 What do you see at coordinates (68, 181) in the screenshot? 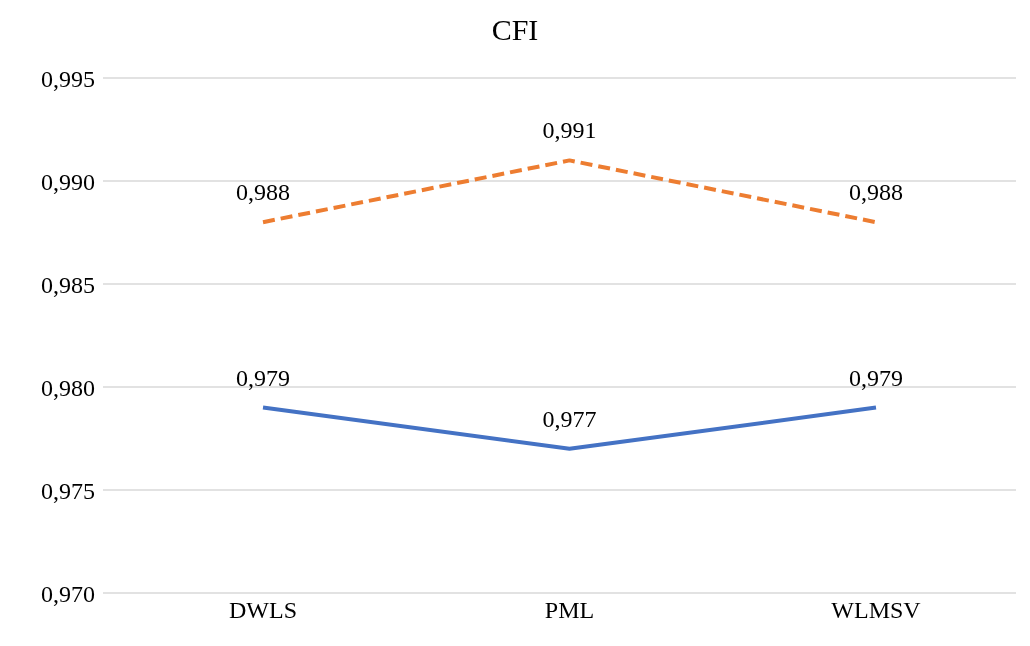
I see `y-tick-label: 0,990` at bounding box center [68, 181].